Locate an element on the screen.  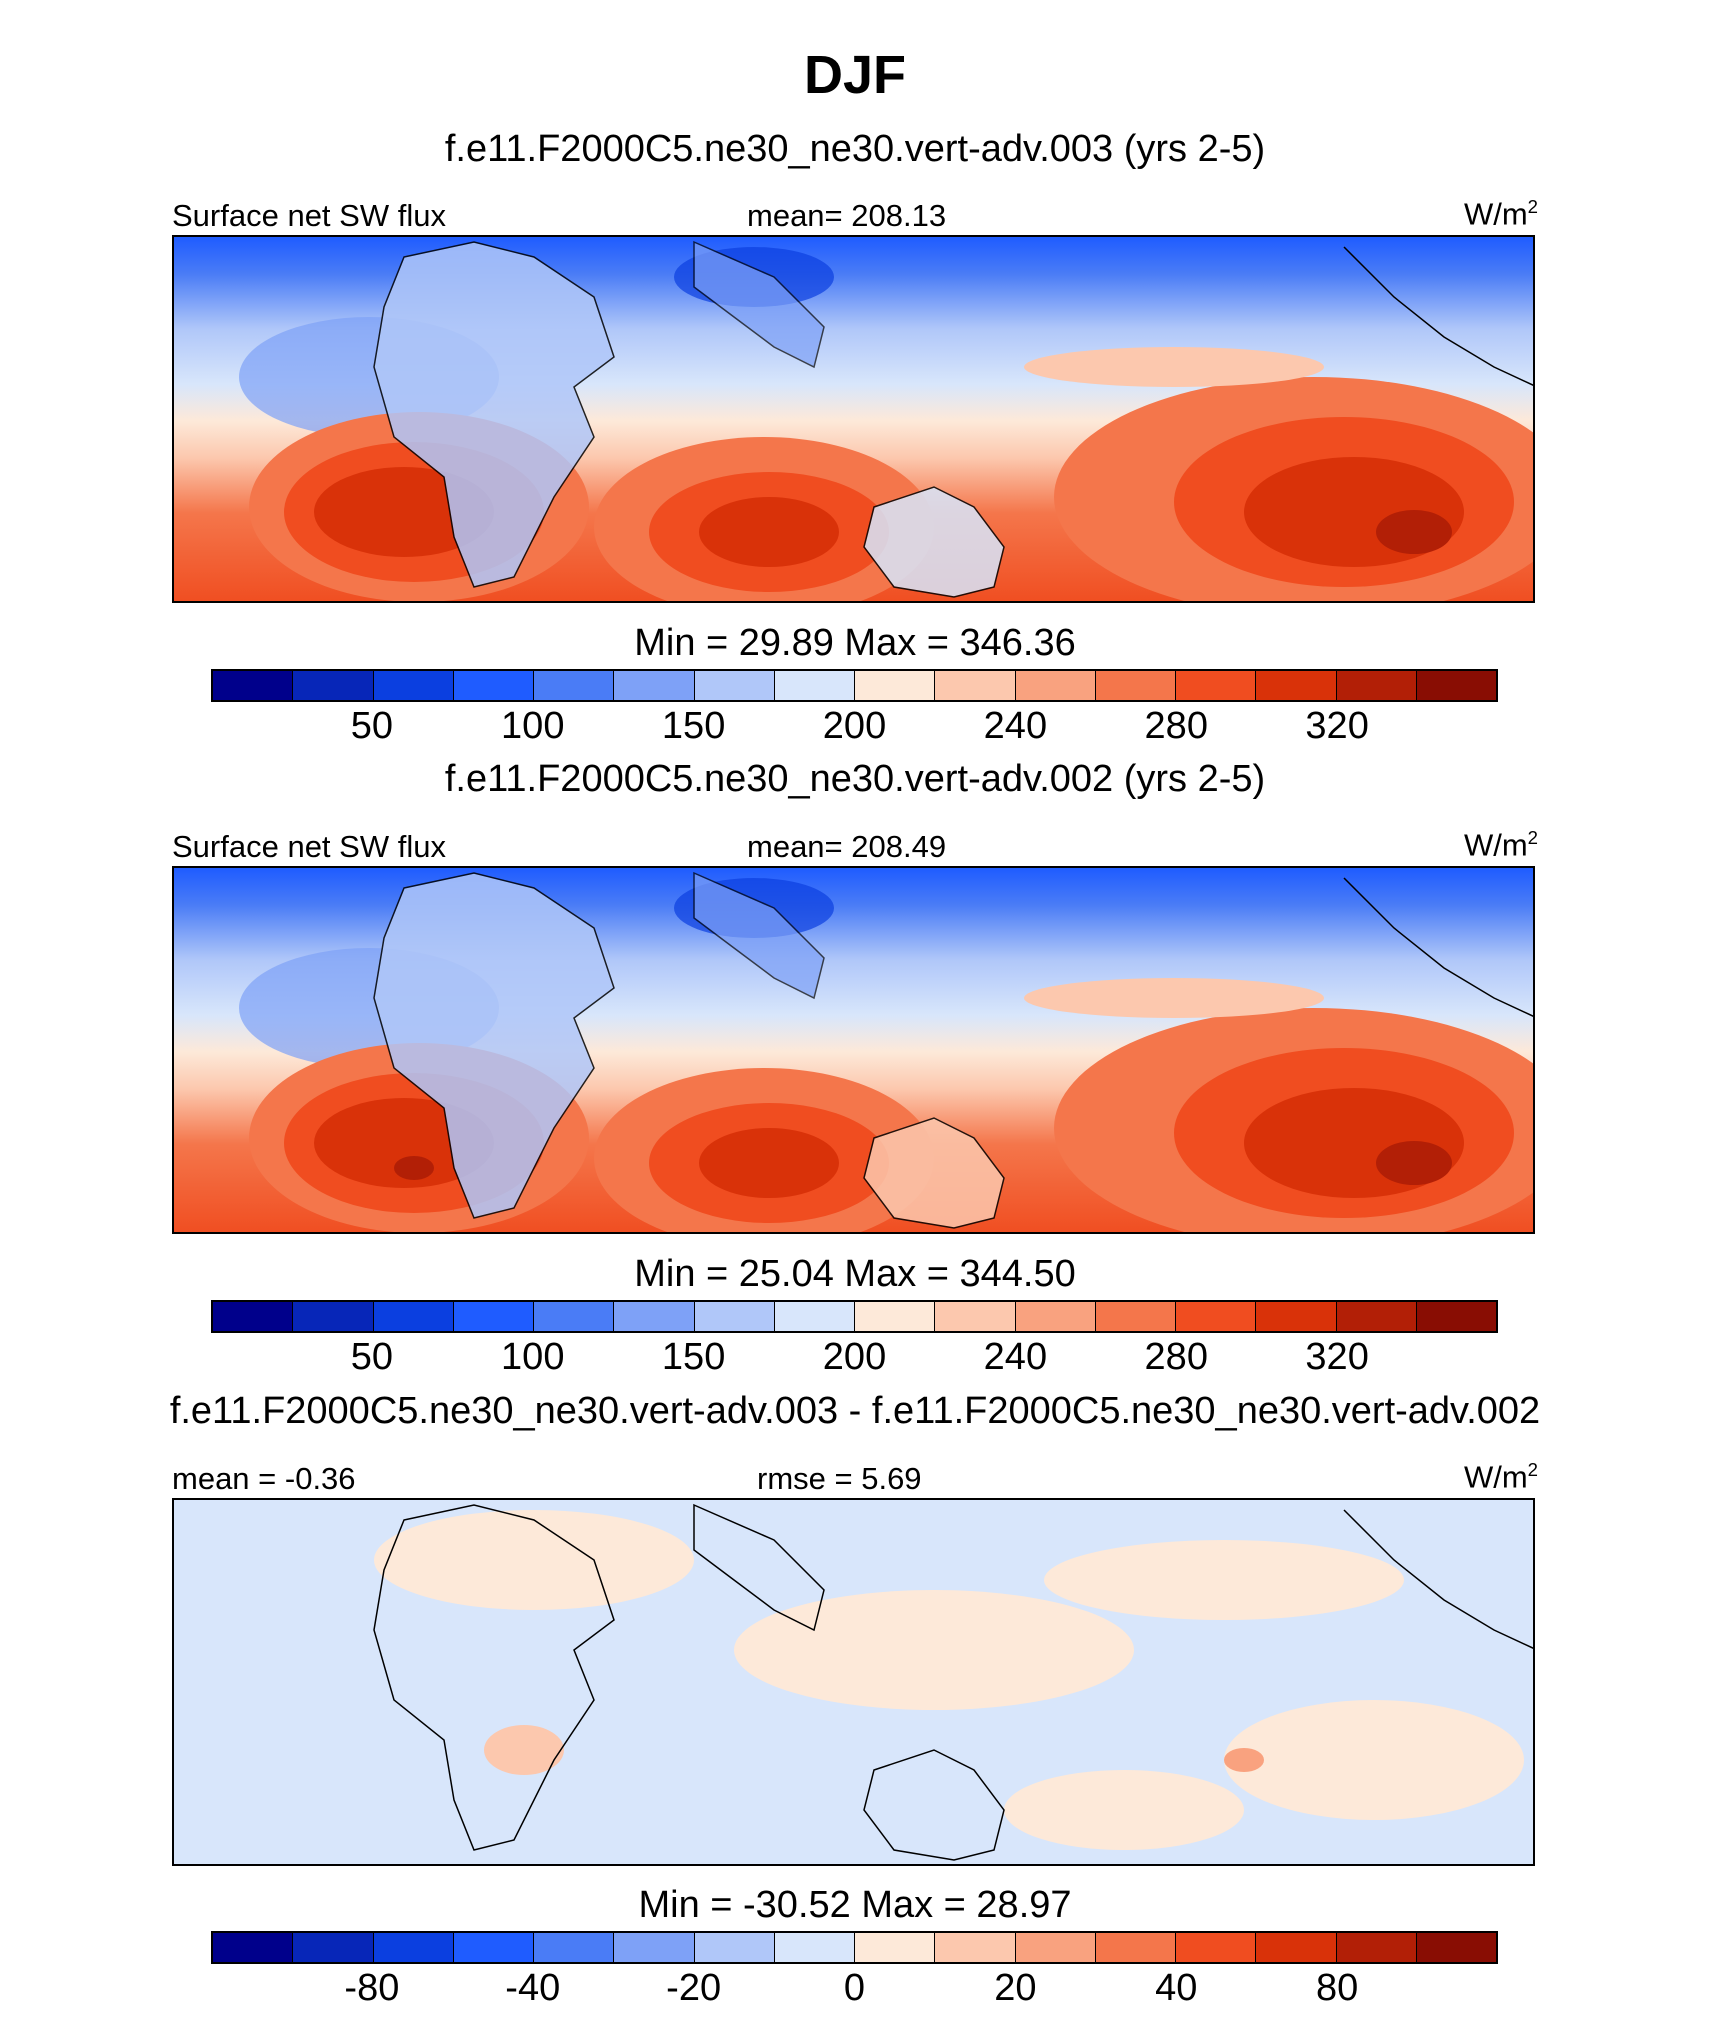
panel-1-map is located at coordinates (853, 419).